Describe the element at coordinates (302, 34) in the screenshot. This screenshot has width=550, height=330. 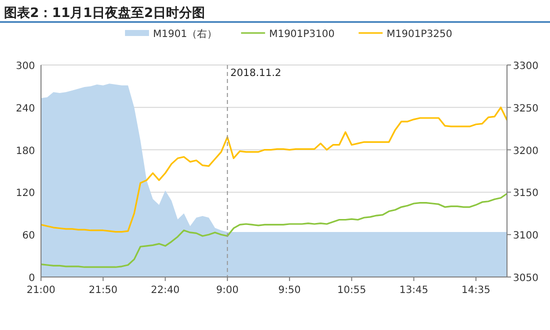
I see `legend-label: M1901P3100` at that location.